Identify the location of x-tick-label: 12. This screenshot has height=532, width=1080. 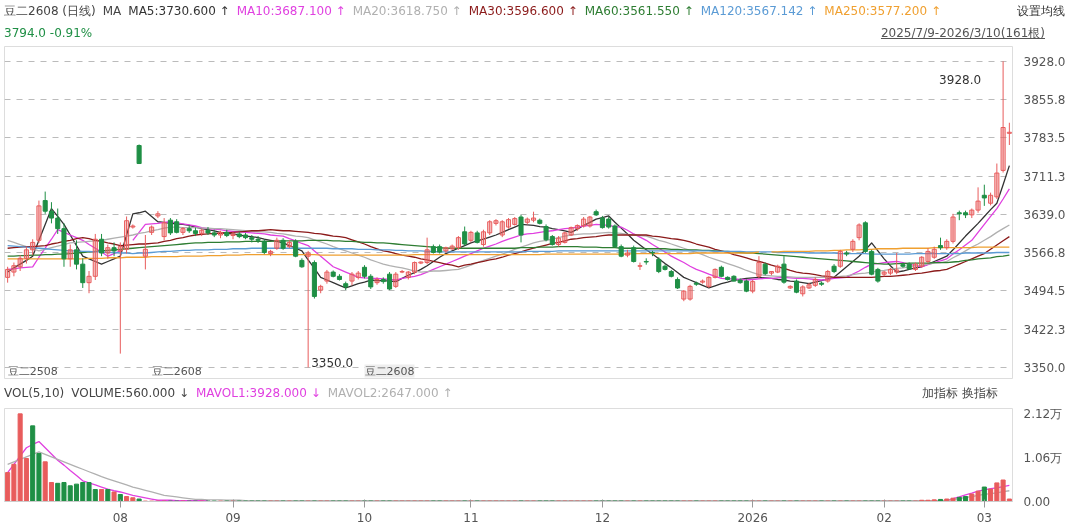
(602, 517).